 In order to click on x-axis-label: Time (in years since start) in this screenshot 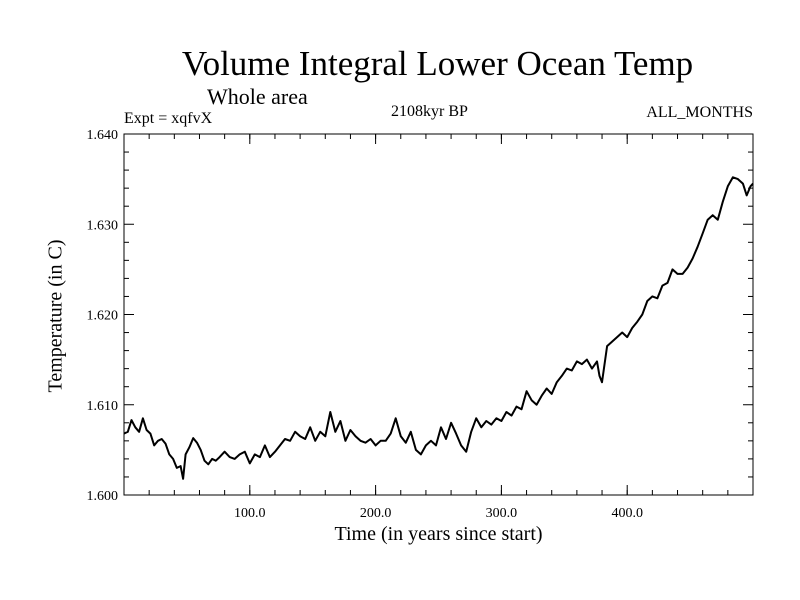, I will do `click(438, 534)`.